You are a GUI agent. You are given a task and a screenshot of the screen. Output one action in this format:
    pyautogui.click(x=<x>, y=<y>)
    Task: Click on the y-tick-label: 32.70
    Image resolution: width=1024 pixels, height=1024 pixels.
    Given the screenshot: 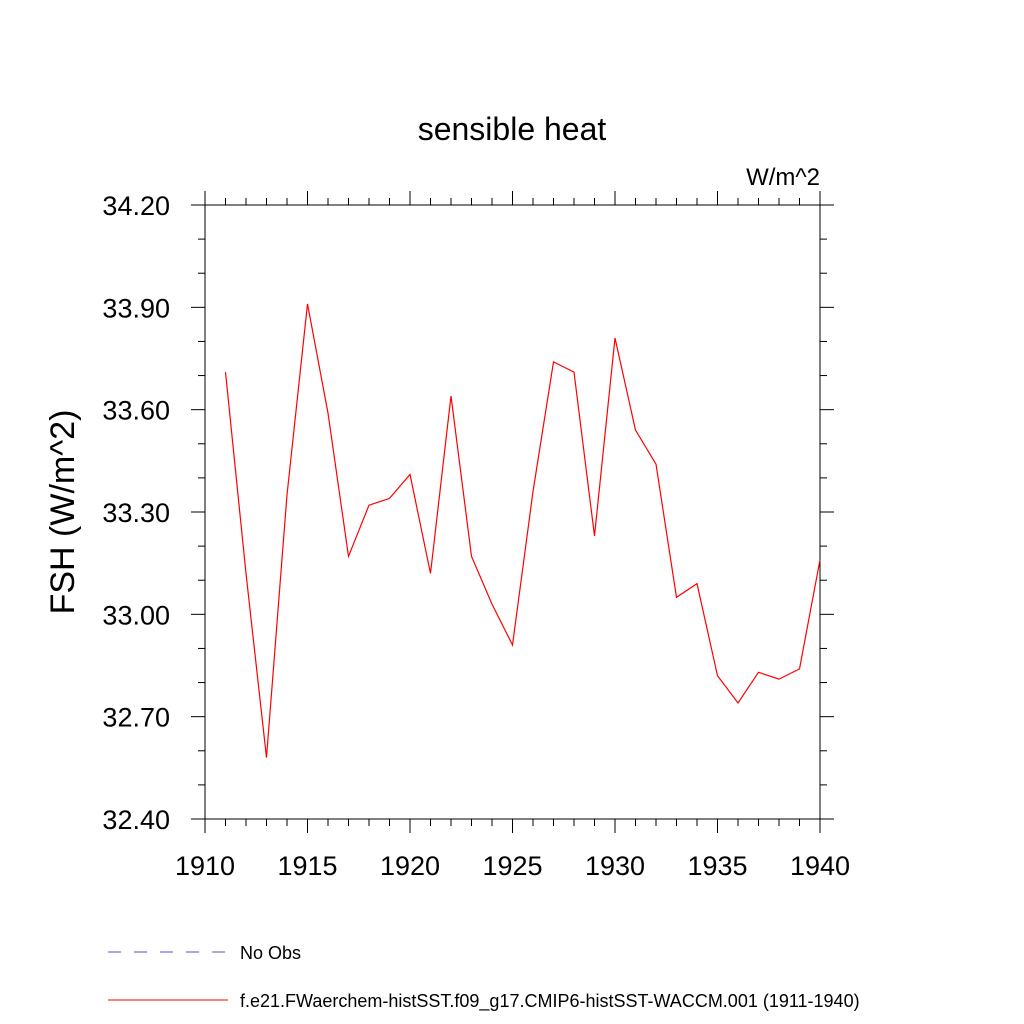 What is the action you would take?
    pyautogui.click(x=136, y=718)
    